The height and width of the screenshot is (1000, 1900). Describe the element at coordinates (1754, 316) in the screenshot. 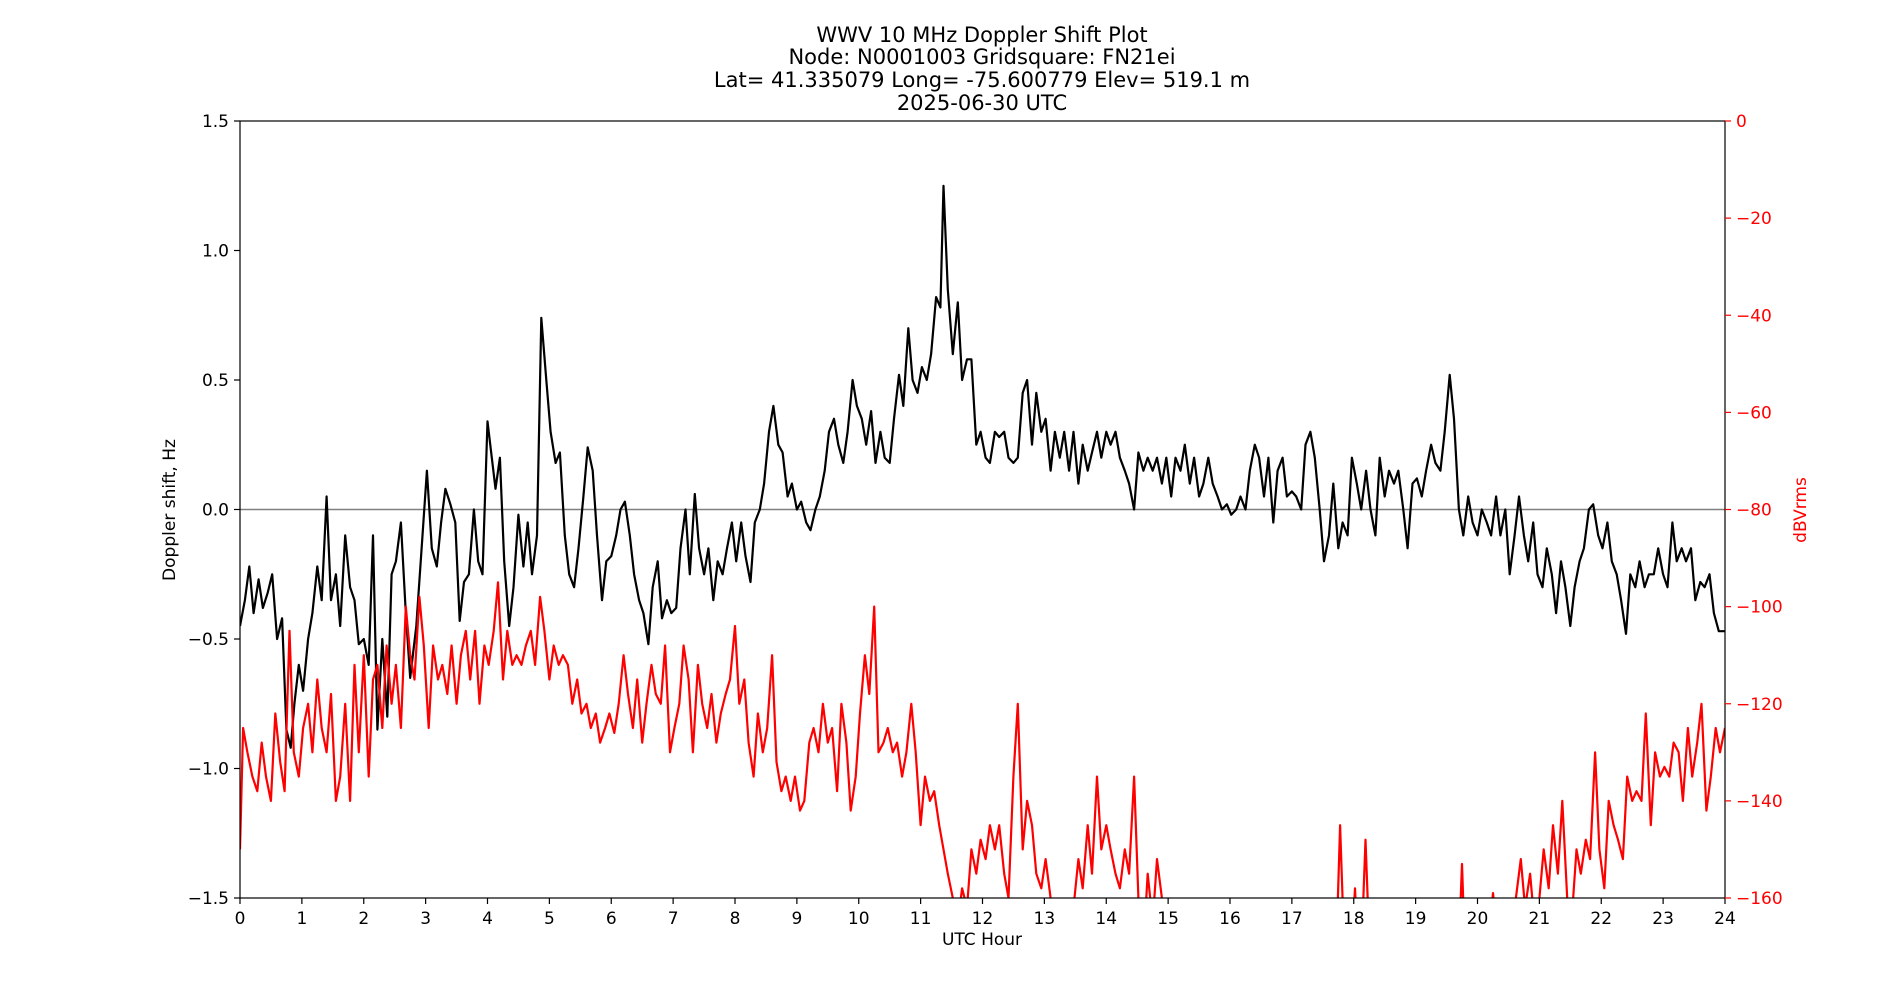

I see `y-right-tick-label: −40` at that location.